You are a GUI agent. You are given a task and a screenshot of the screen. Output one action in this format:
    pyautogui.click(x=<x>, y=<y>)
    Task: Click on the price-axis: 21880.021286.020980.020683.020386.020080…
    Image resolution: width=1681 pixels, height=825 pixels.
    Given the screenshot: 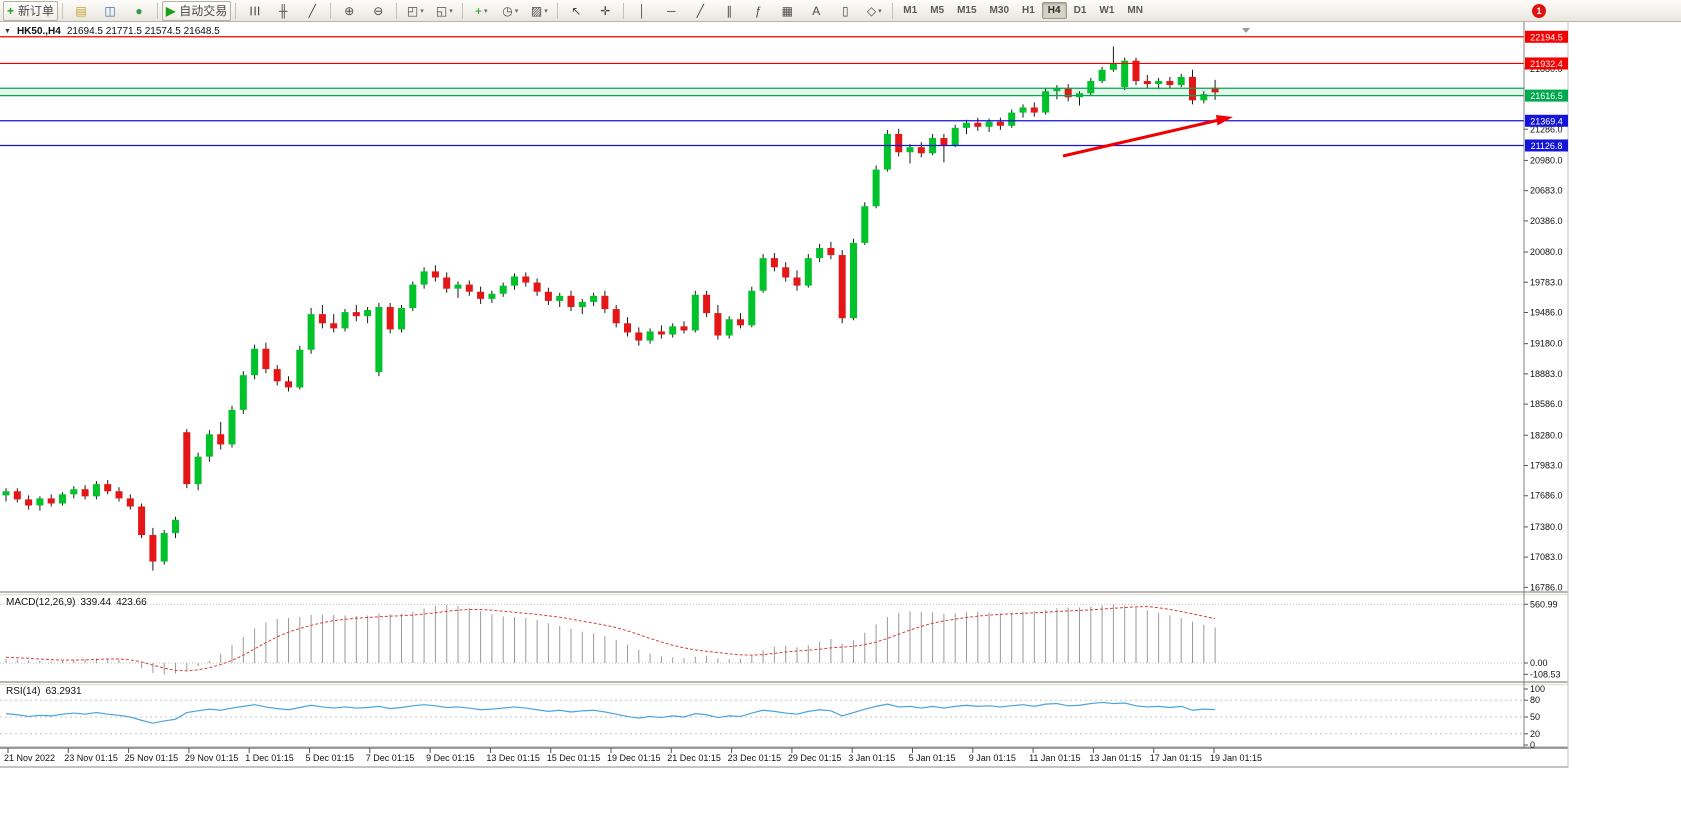 What is the action you would take?
    pyautogui.click(x=1546, y=311)
    